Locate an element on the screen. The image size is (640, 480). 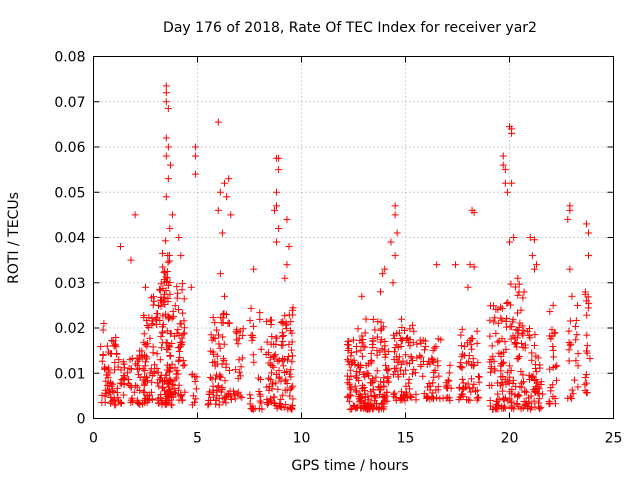
y-tick-label: 0.02 is located at coordinates (69, 329).